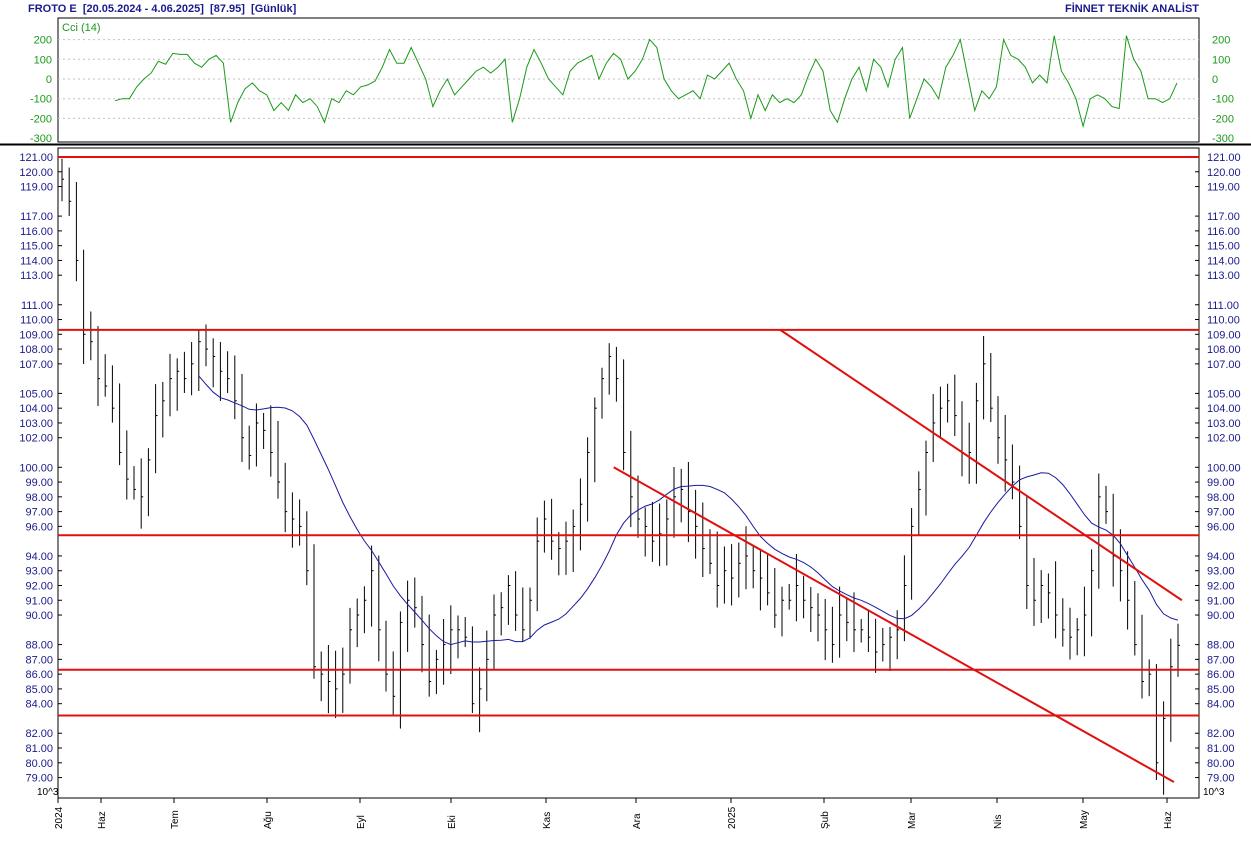 The image size is (1251, 841). What do you see at coordinates (143, 9) in the screenshot?
I see `date-range-label: [20.05.2024 - 4.06.2025]` at bounding box center [143, 9].